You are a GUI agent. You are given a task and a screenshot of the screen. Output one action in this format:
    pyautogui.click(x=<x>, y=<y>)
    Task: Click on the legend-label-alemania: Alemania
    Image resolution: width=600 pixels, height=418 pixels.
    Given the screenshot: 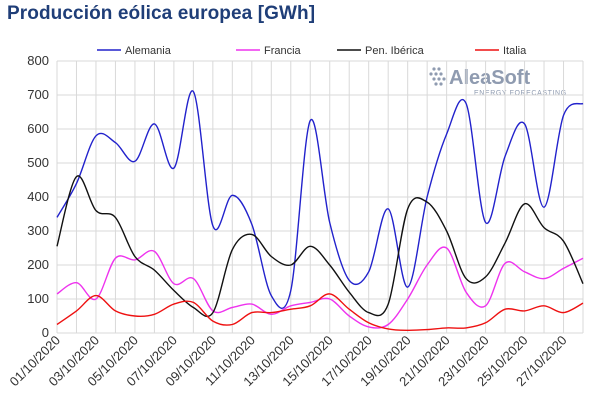 What is the action you would take?
    pyautogui.click(x=148, y=51)
    